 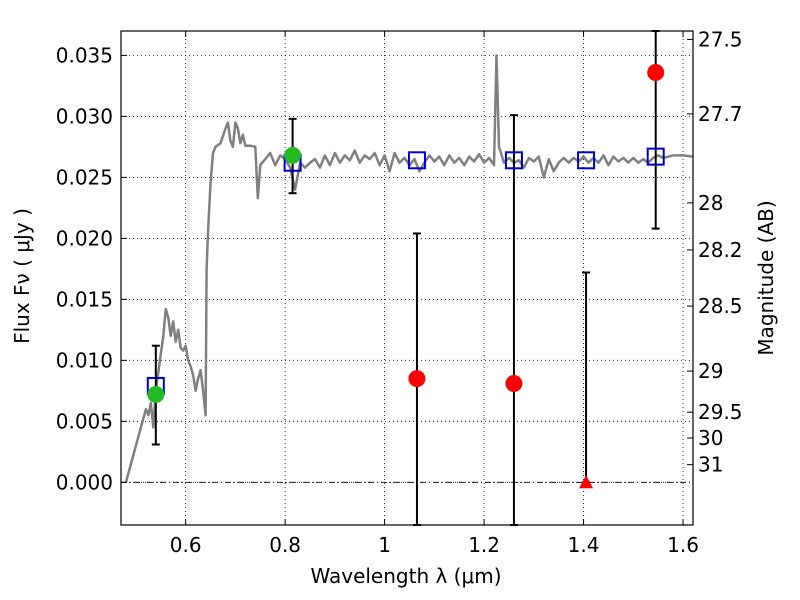 What do you see at coordinates (84, 360) in the screenshot?
I see `y-tick-label: 0.010` at bounding box center [84, 360].